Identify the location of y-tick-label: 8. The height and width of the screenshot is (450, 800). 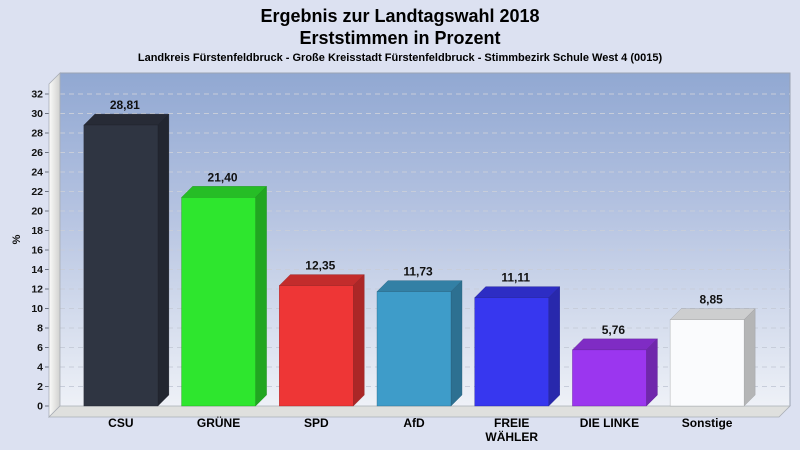
(40, 329).